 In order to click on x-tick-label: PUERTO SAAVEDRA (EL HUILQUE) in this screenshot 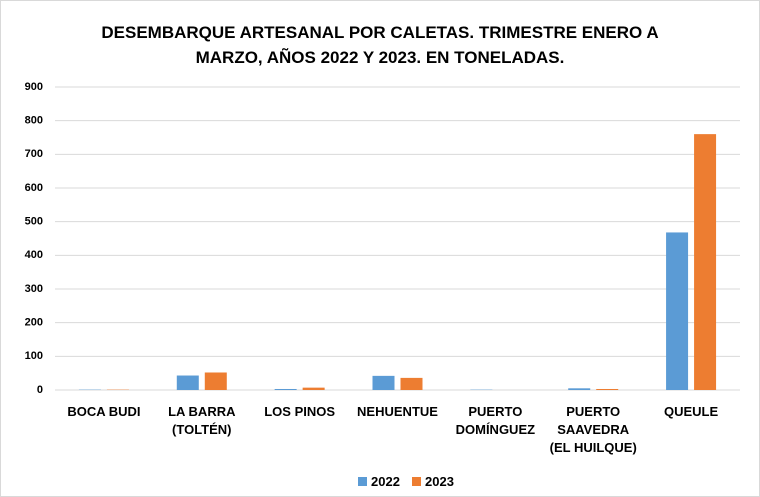, I will do `click(593, 429)`.